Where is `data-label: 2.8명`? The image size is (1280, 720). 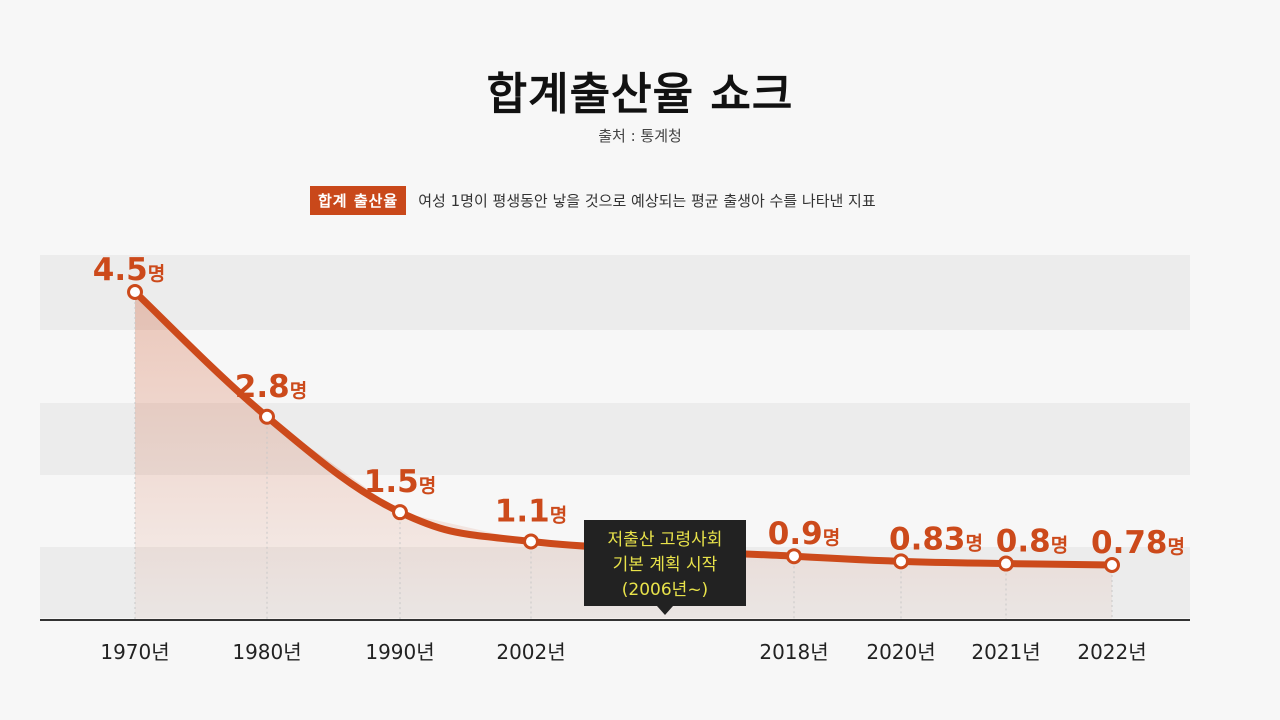 data-label: 2.8명 is located at coordinates (271, 387).